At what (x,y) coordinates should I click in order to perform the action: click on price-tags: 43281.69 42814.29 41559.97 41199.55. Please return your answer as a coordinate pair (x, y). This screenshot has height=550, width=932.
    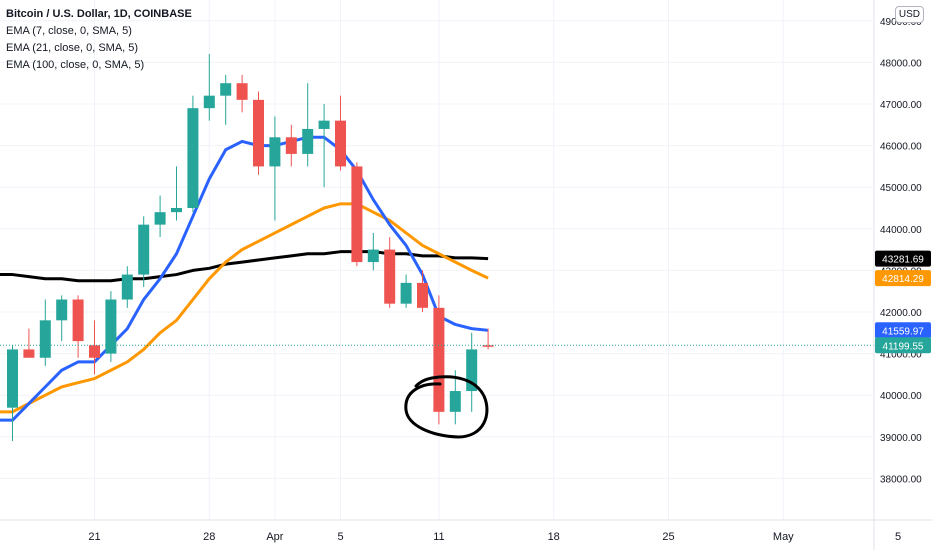
    Looking at the image, I should click on (903, 302).